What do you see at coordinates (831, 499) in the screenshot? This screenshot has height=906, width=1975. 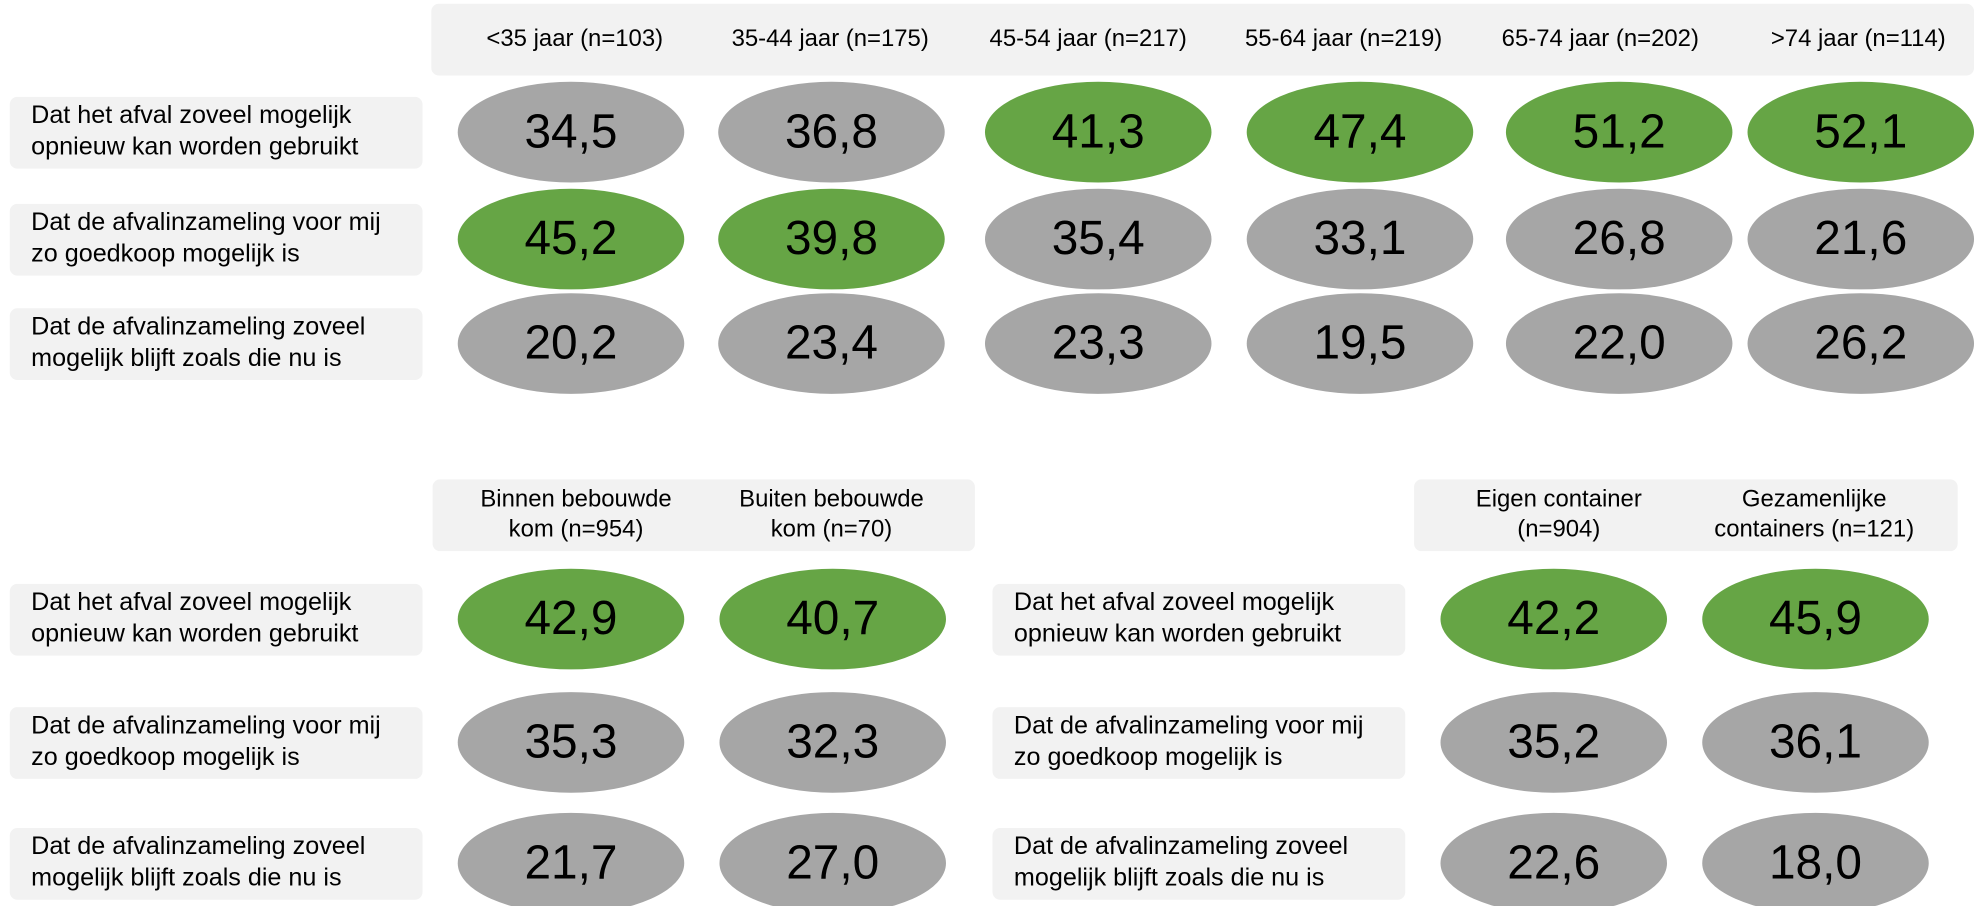 I see `column-header: Buiten bebouwde` at bounding box center [831, 499].